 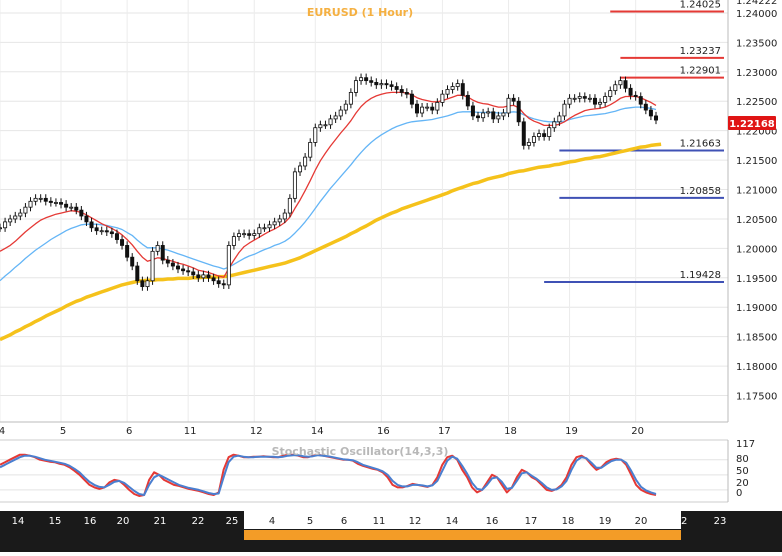 I want to click on osc-tick-label: 80, so click(x=742, y=459).